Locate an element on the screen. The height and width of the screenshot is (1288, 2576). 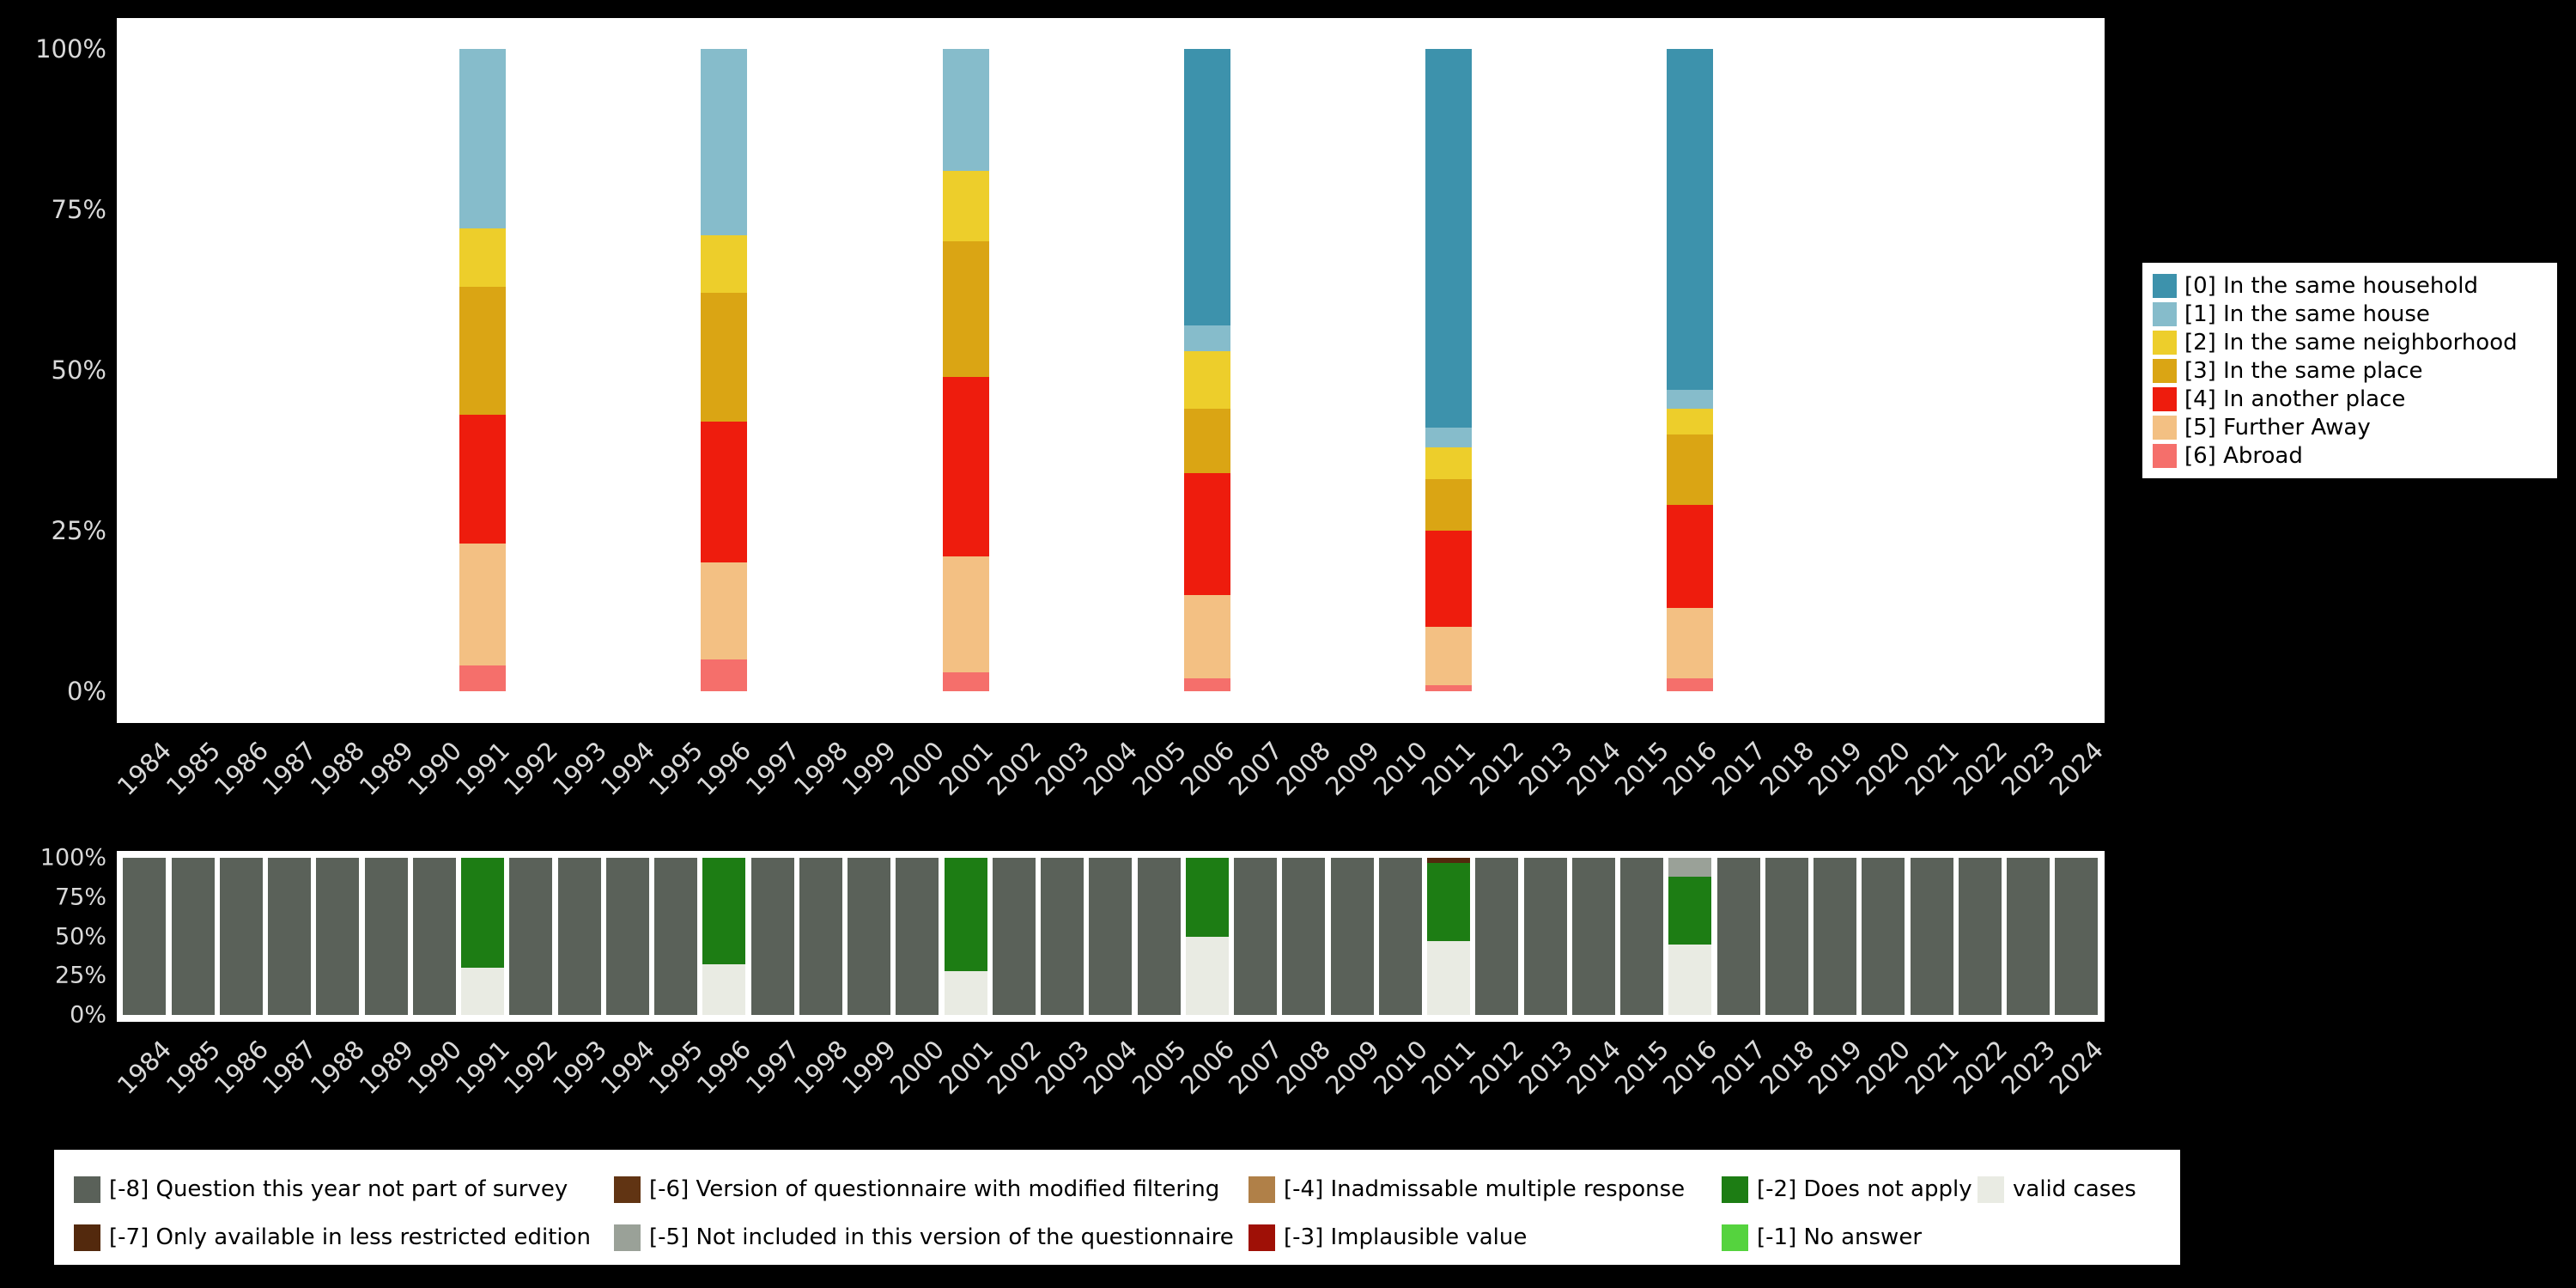
bar-1987 is located at coordinates (290, 936).